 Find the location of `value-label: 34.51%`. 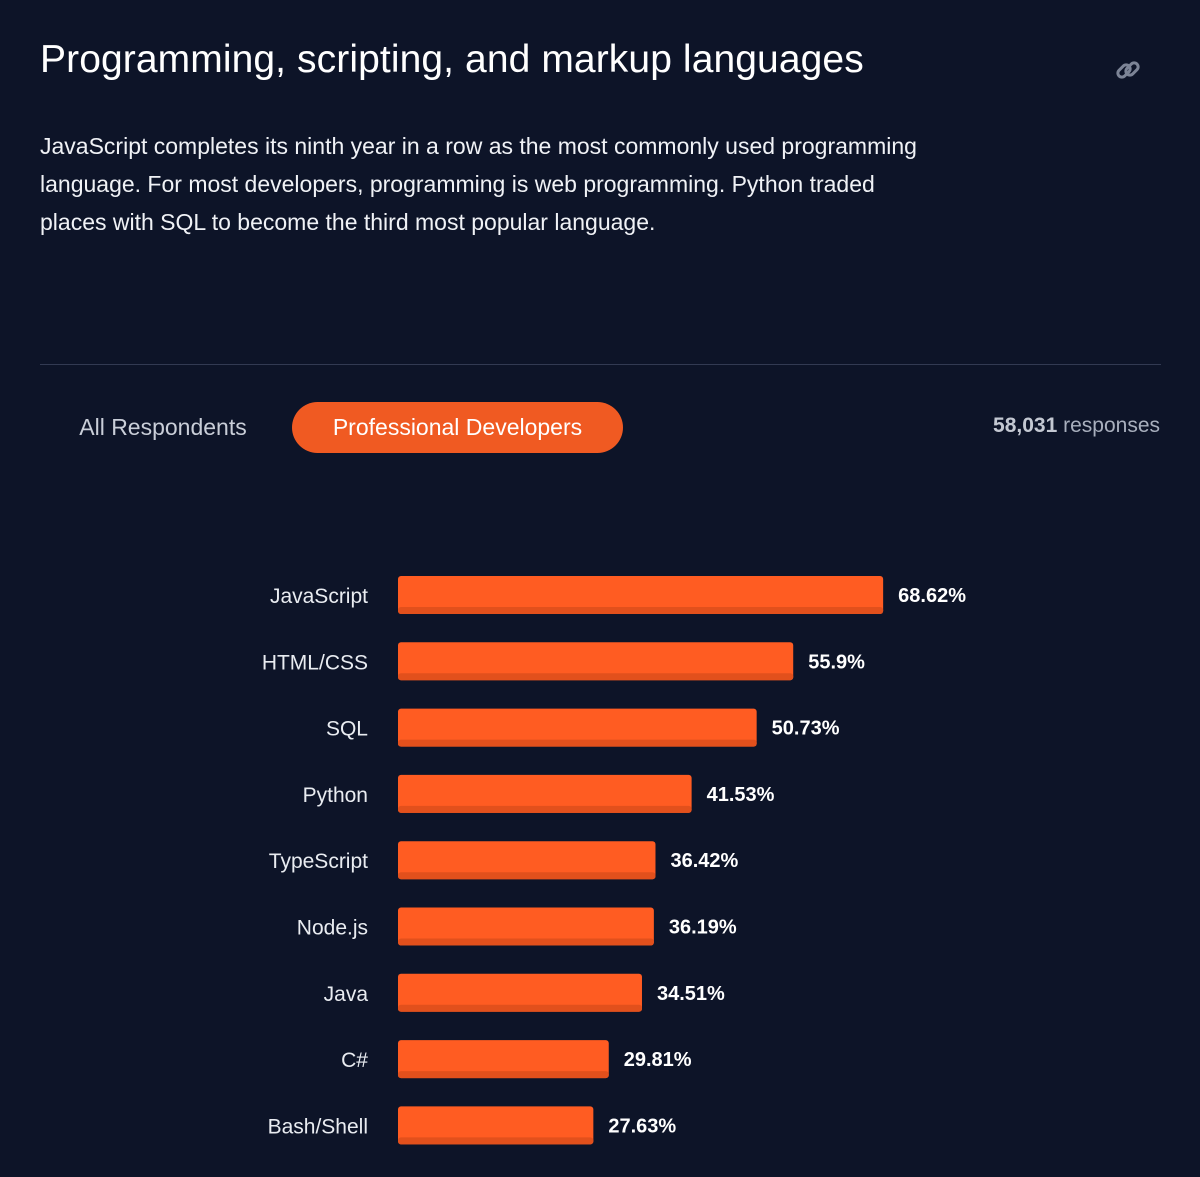

value-label: 34.51% is located at coordinates (691, 994).